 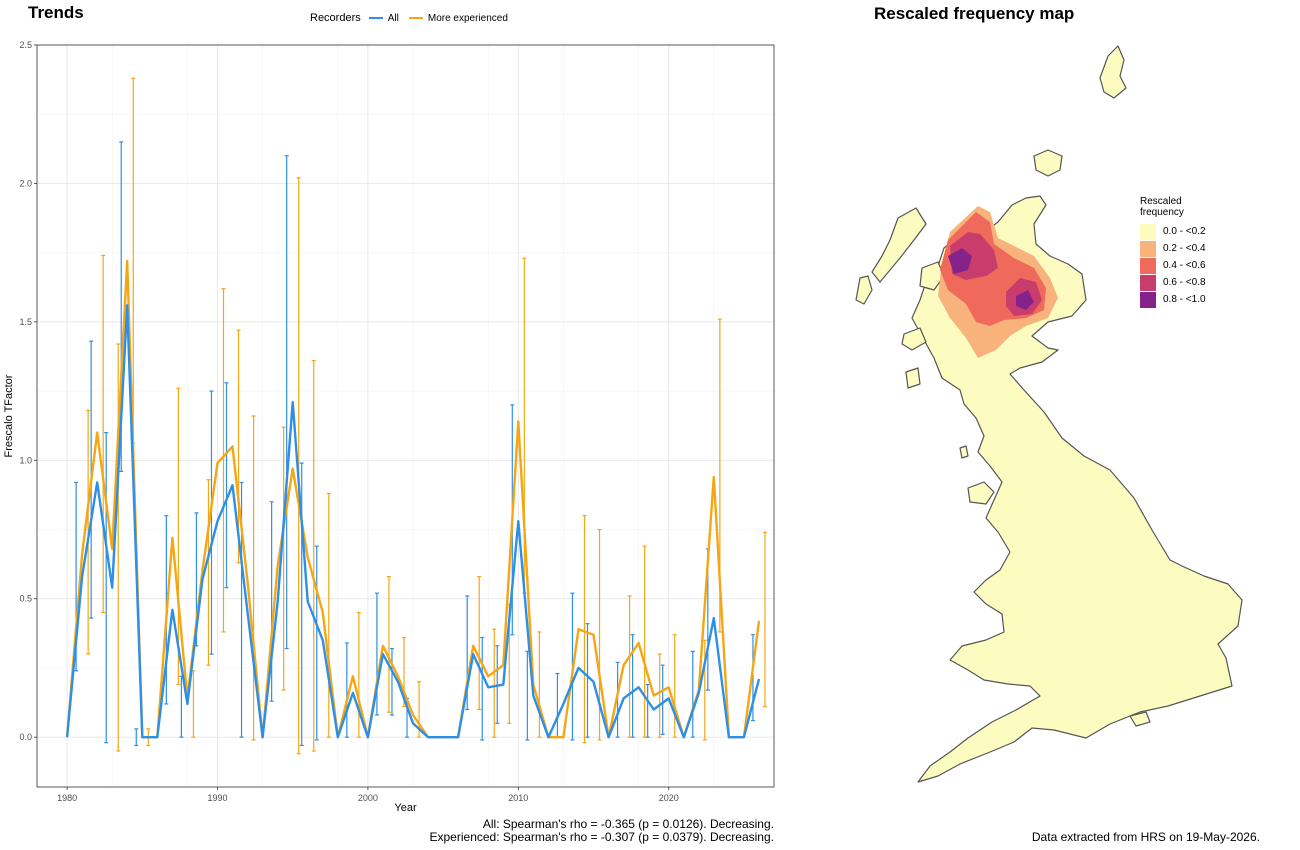 What do you see at coordinates (1145, 837) in the screenshot?
I see `data-source-note: Data extracted from HRS on 19-May-2026.` at bounding box center [1145, 837].